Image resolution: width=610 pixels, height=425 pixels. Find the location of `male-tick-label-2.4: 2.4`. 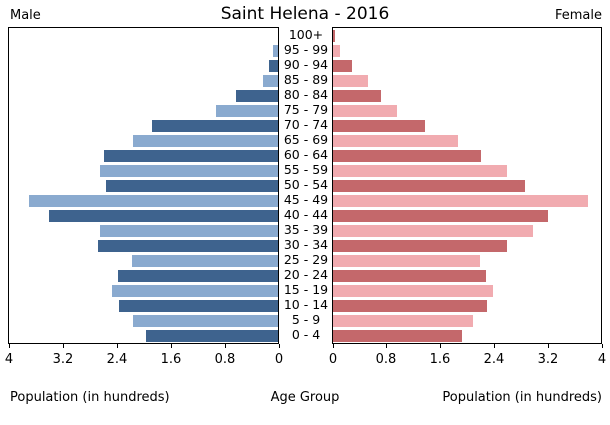

male-tick-label-2.4: 2.4 is located at coordinates (117, 359).